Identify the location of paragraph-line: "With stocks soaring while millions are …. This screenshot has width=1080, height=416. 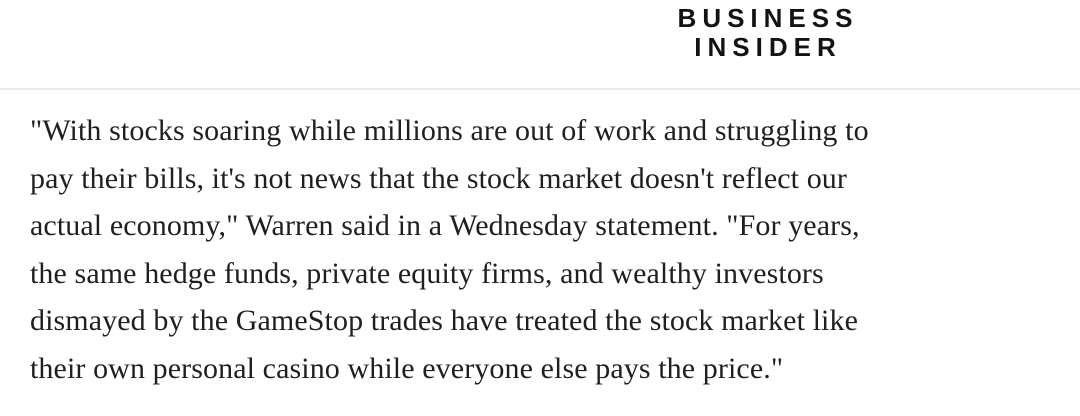
(449, 130).